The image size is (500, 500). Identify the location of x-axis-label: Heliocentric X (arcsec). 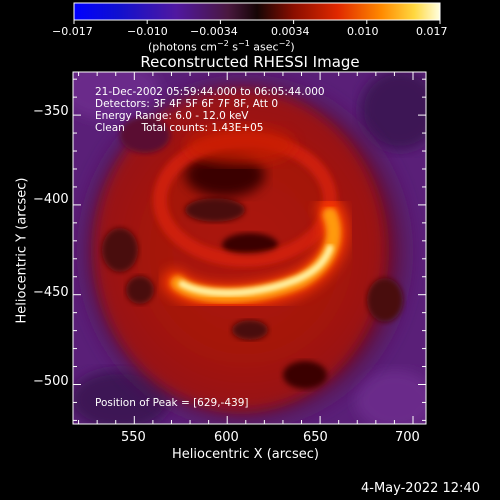
(245, 454).